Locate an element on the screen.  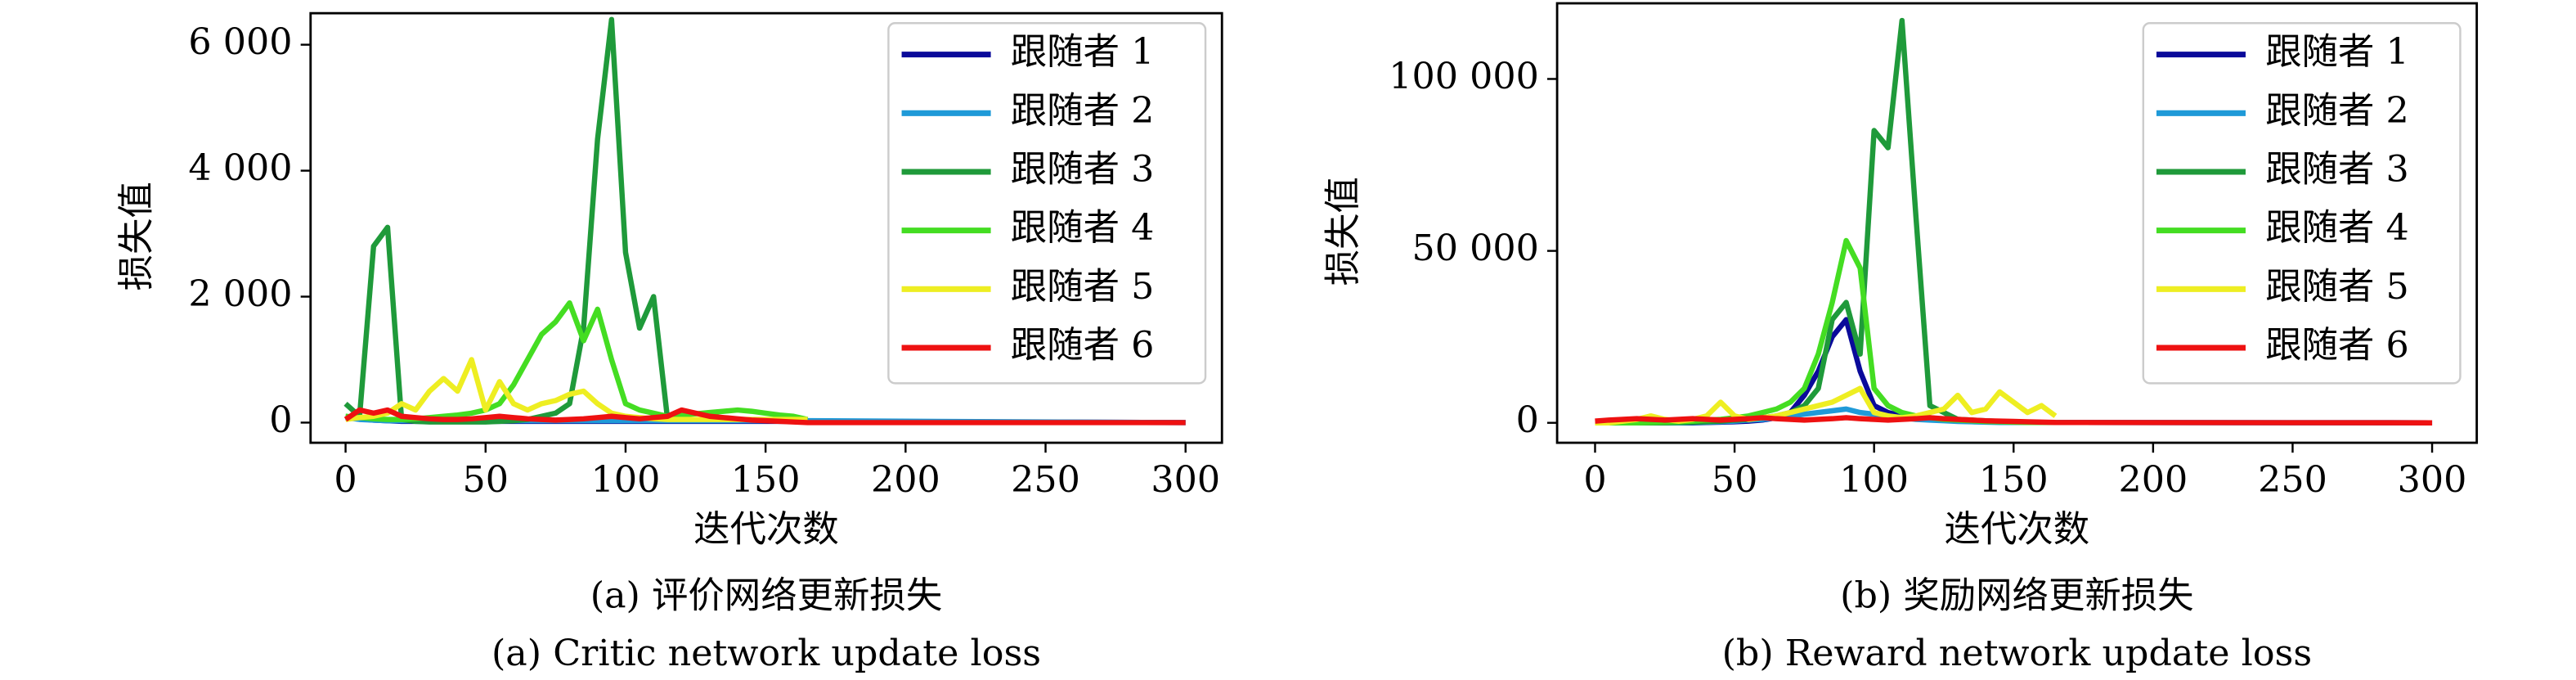
y-tick-label: 4 000 is located at coordinates (240, 168).